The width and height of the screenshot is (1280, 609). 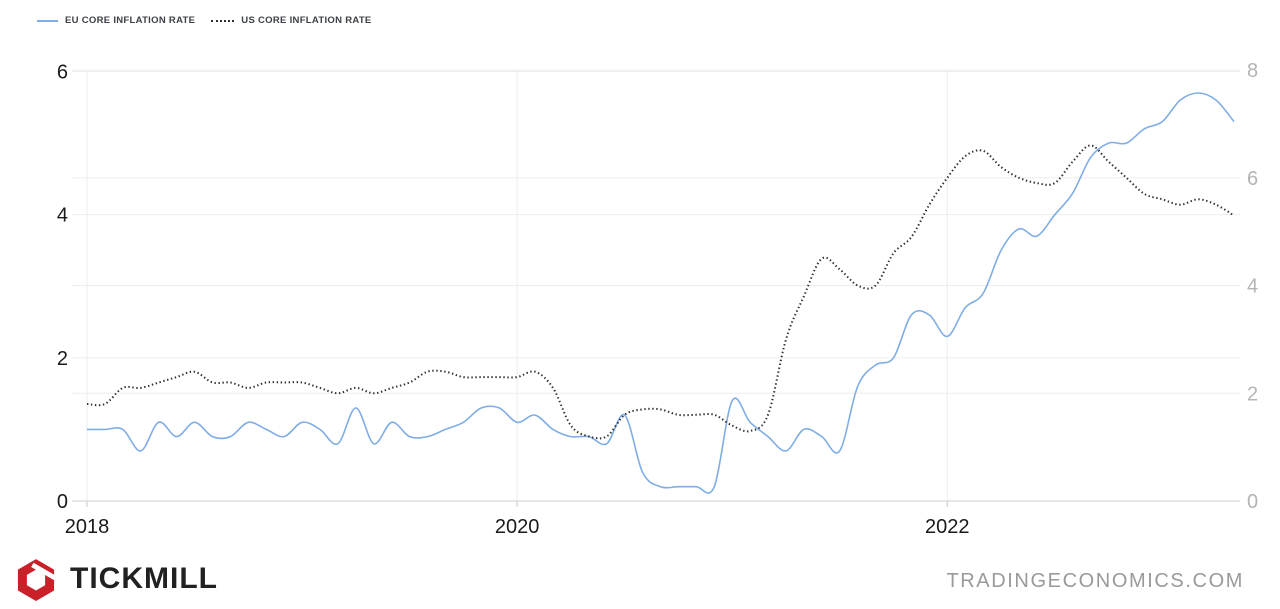 What do you see at coordinates (1095, 581) in the screenshot?
I see `tradingeconomics-watermark: TRADINGECONOMICS.COM` at bounding box center [1095, 581].